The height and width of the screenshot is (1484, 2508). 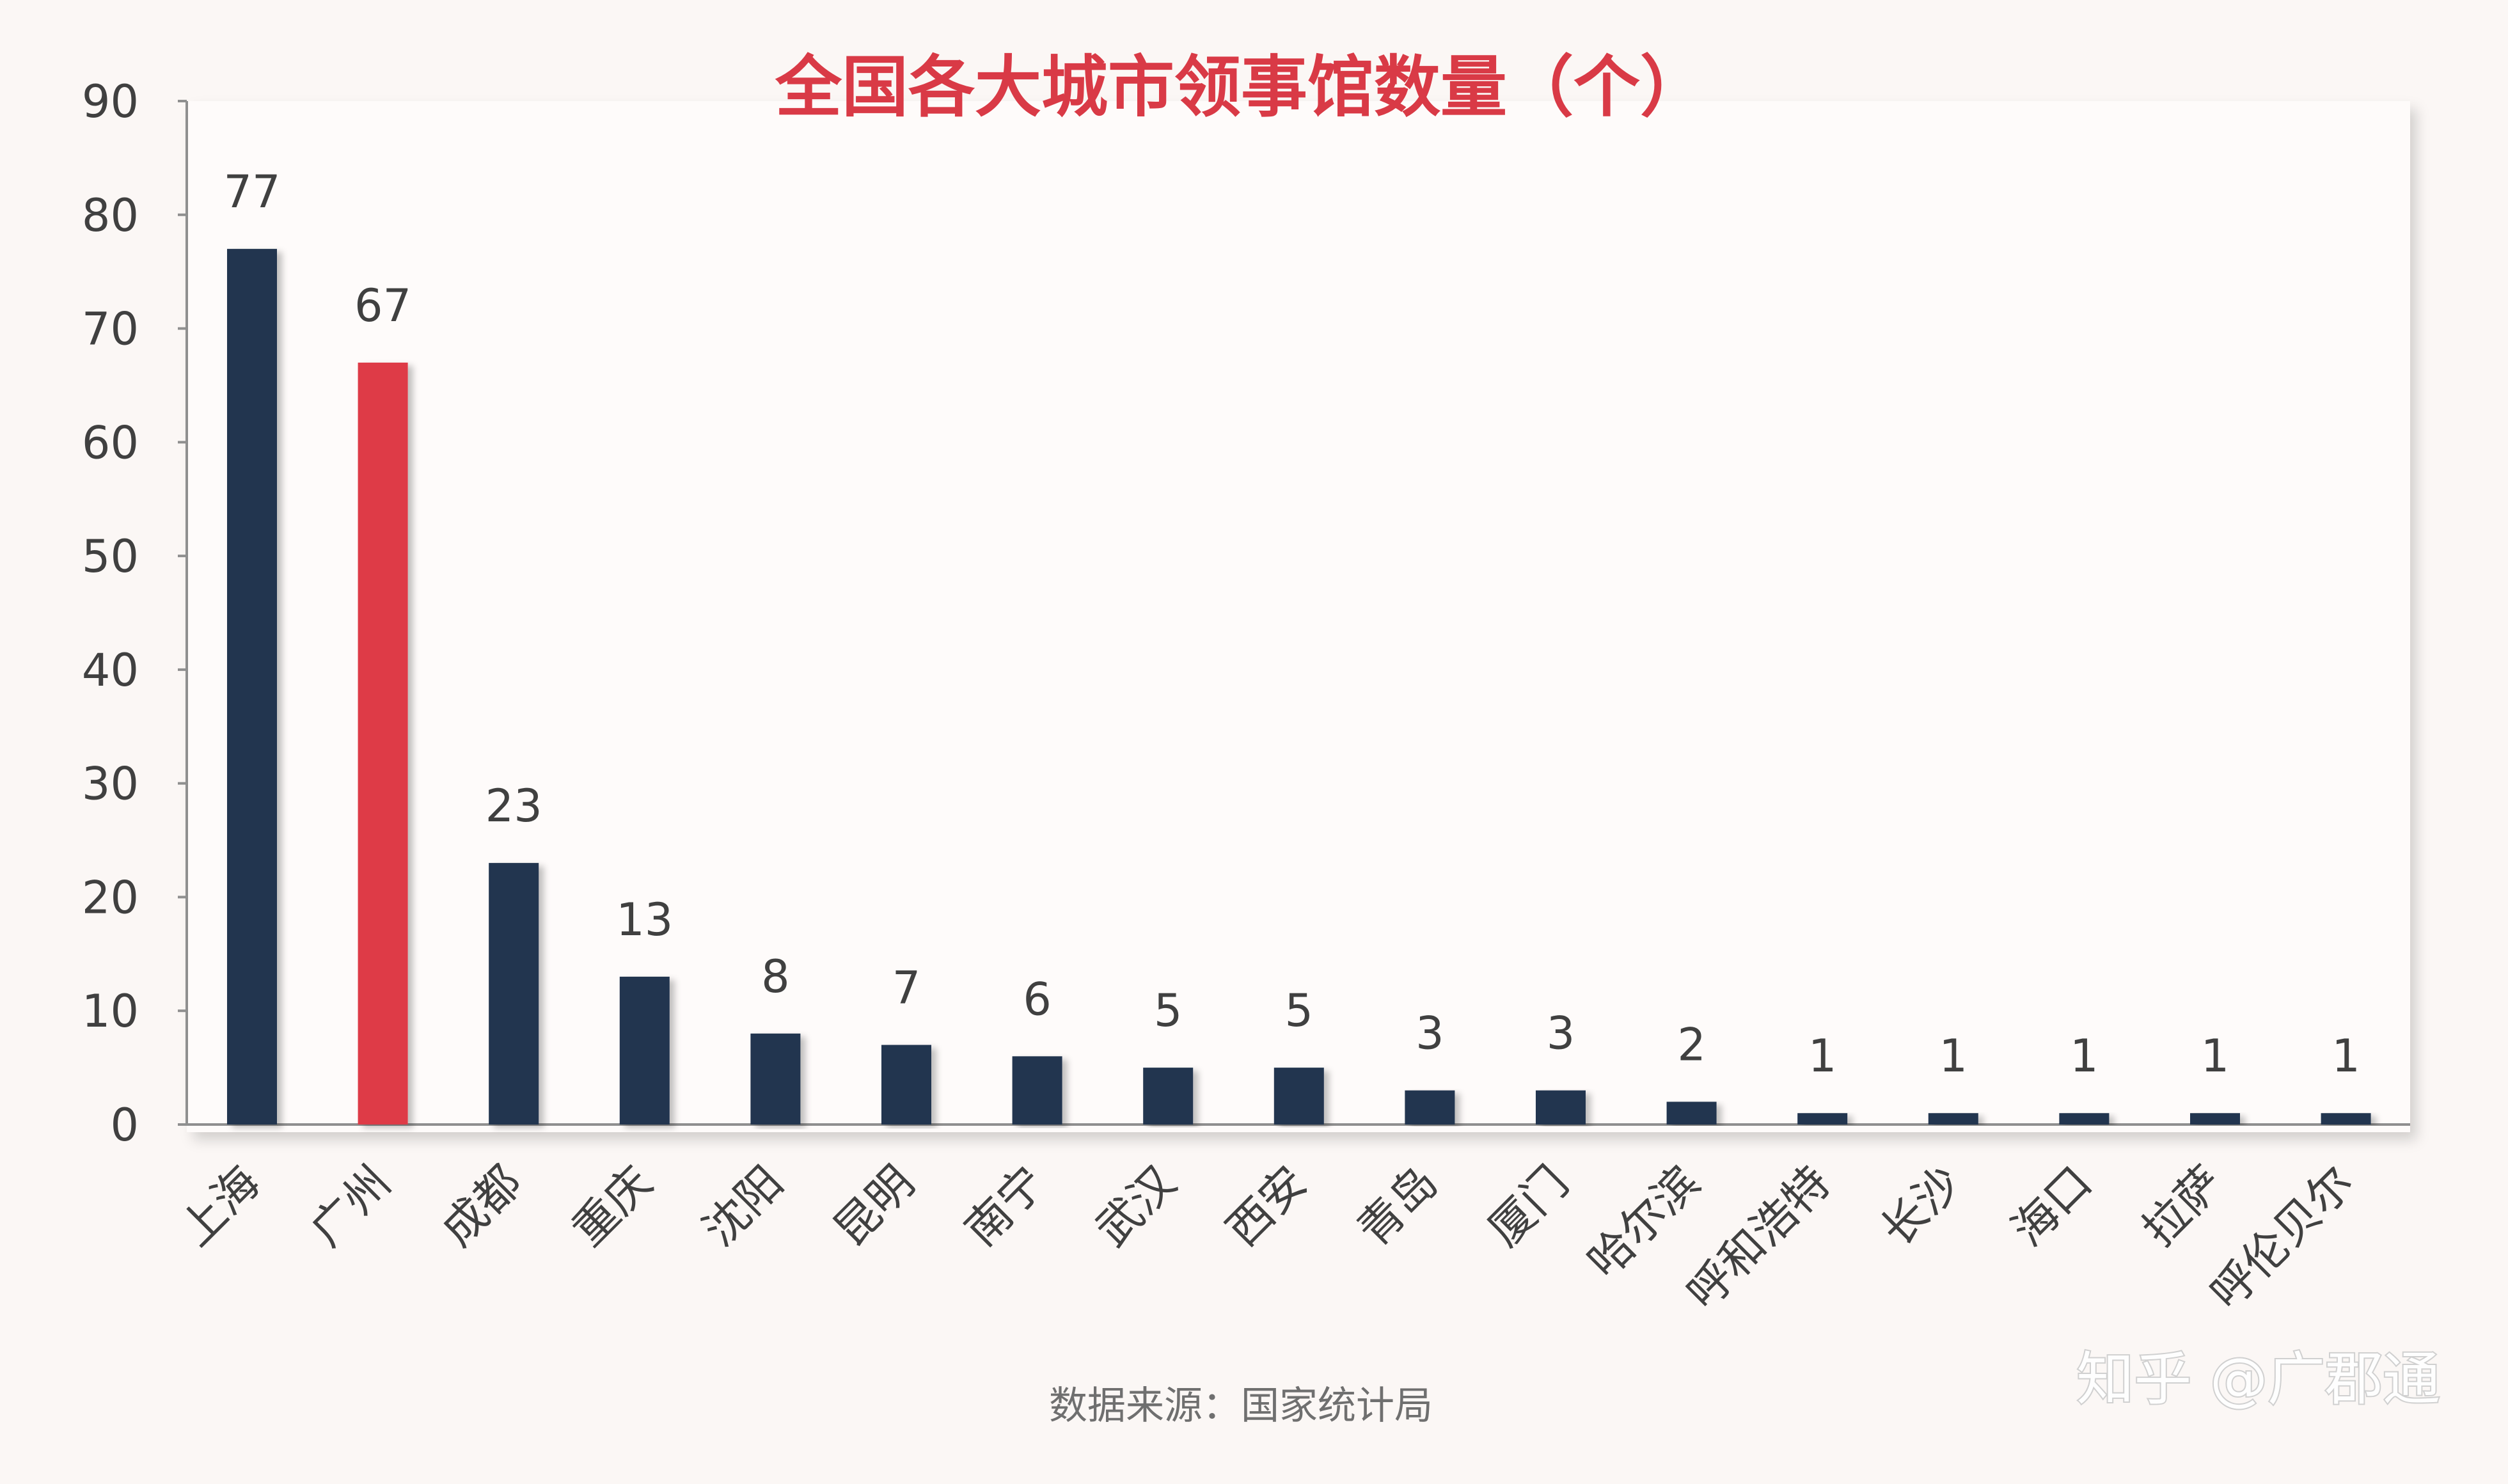 I want to click on data-label: 77, so click(x=251, y=192).